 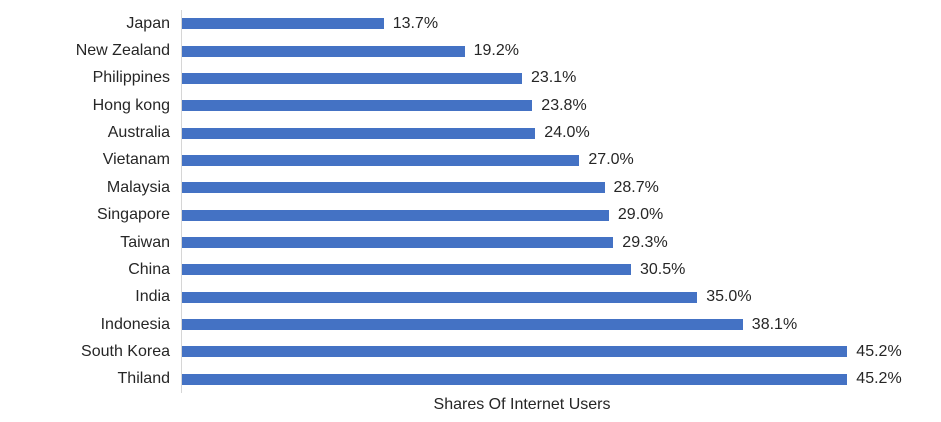 I want to click on value-label: 35.0%, so click(x=729, y=297).